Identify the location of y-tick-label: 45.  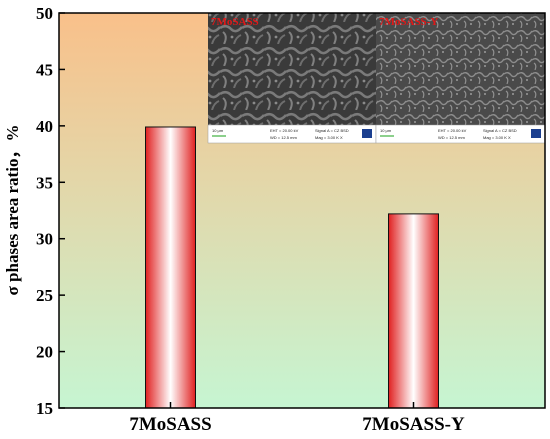
(44, 69).